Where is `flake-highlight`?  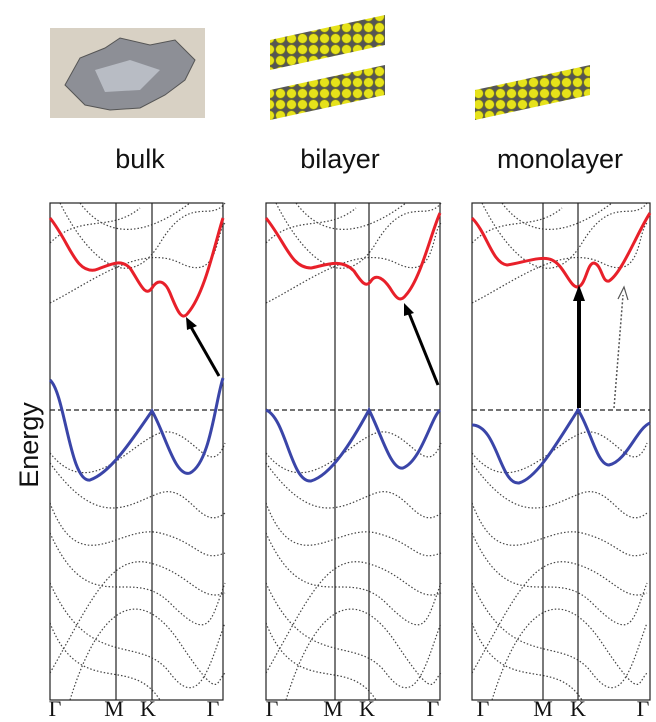 flake-highlight is located at coordinates (127, 76).